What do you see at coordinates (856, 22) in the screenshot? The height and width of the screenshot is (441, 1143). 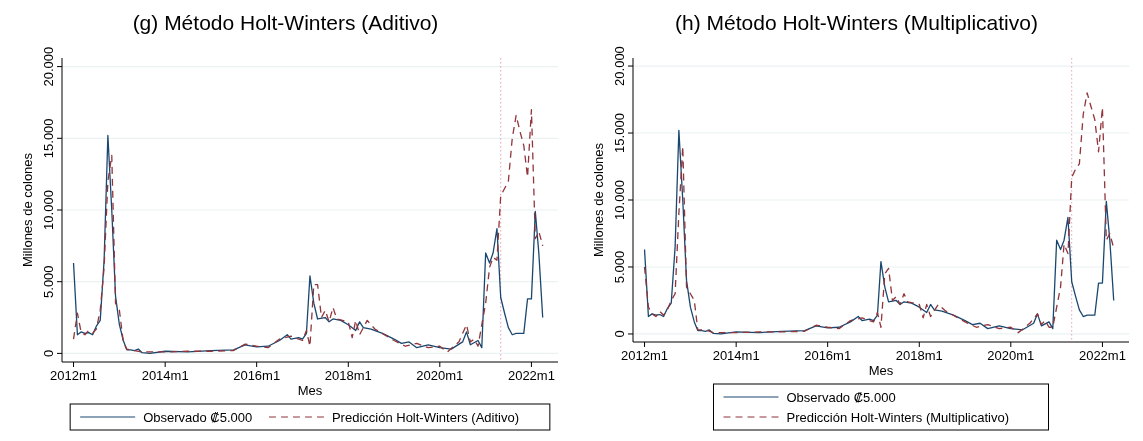 I see `chart-title: (h) Método Holt-Winters (Multiplicativo)` at bounding box center [856, 22].